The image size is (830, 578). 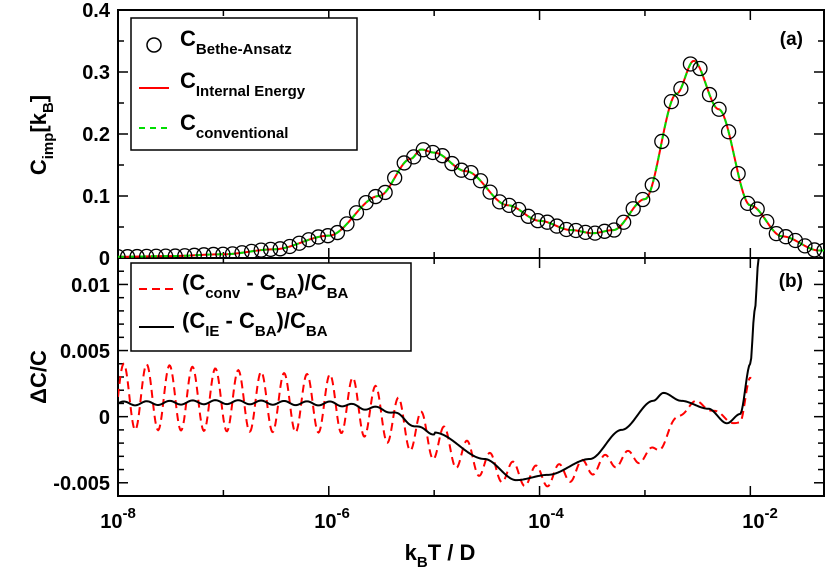 What do you see at coordinates (760, 519) in the screenshot?
I see `x-tick-label: 10⁻²` at bounding box center [760, 519].